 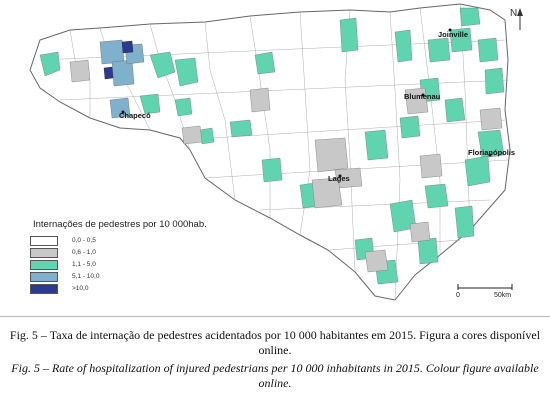 I want to click on legend-item: >10,0, so click(x=95, y=289).